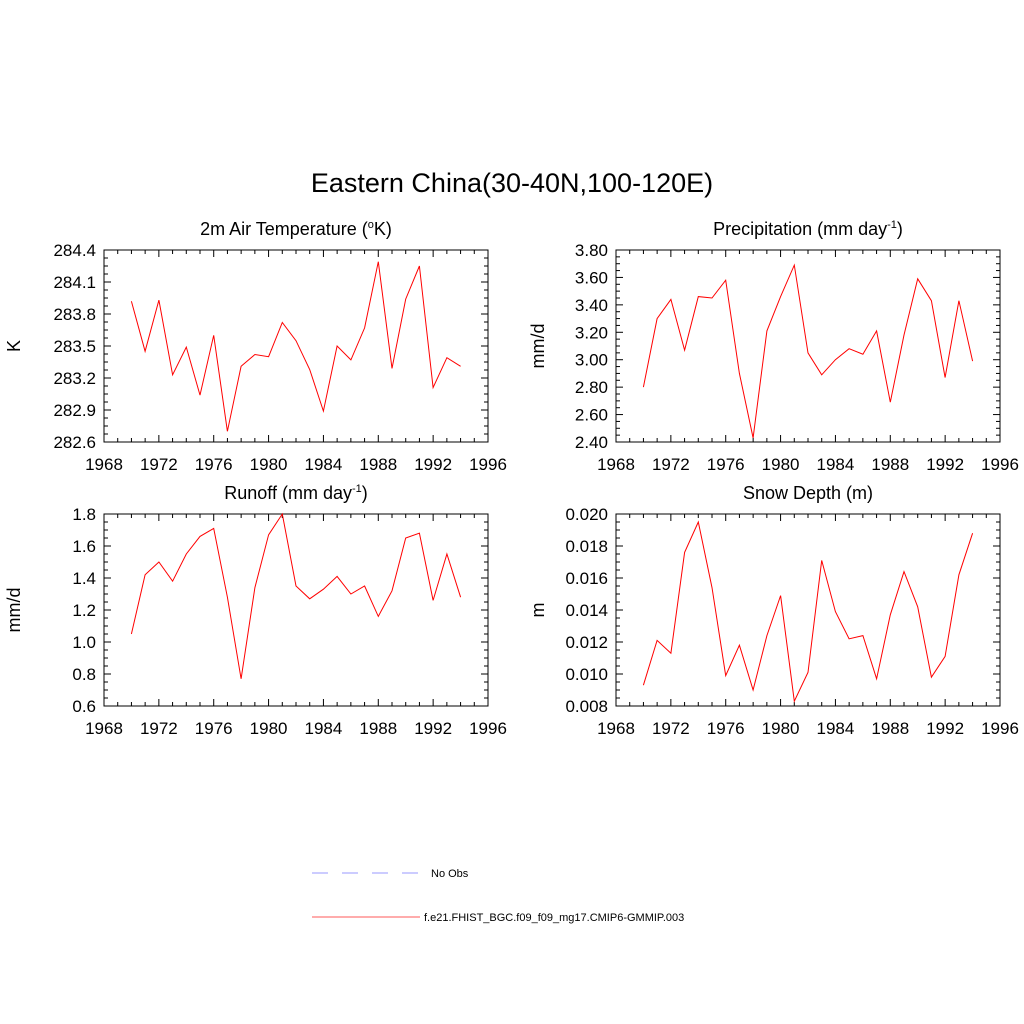 This screenshot has width=1024, height=1024. Describe the element at coordinates (74, 282) in the screenshot. I see `y-tick-label-temperature: 284.1` at that location.